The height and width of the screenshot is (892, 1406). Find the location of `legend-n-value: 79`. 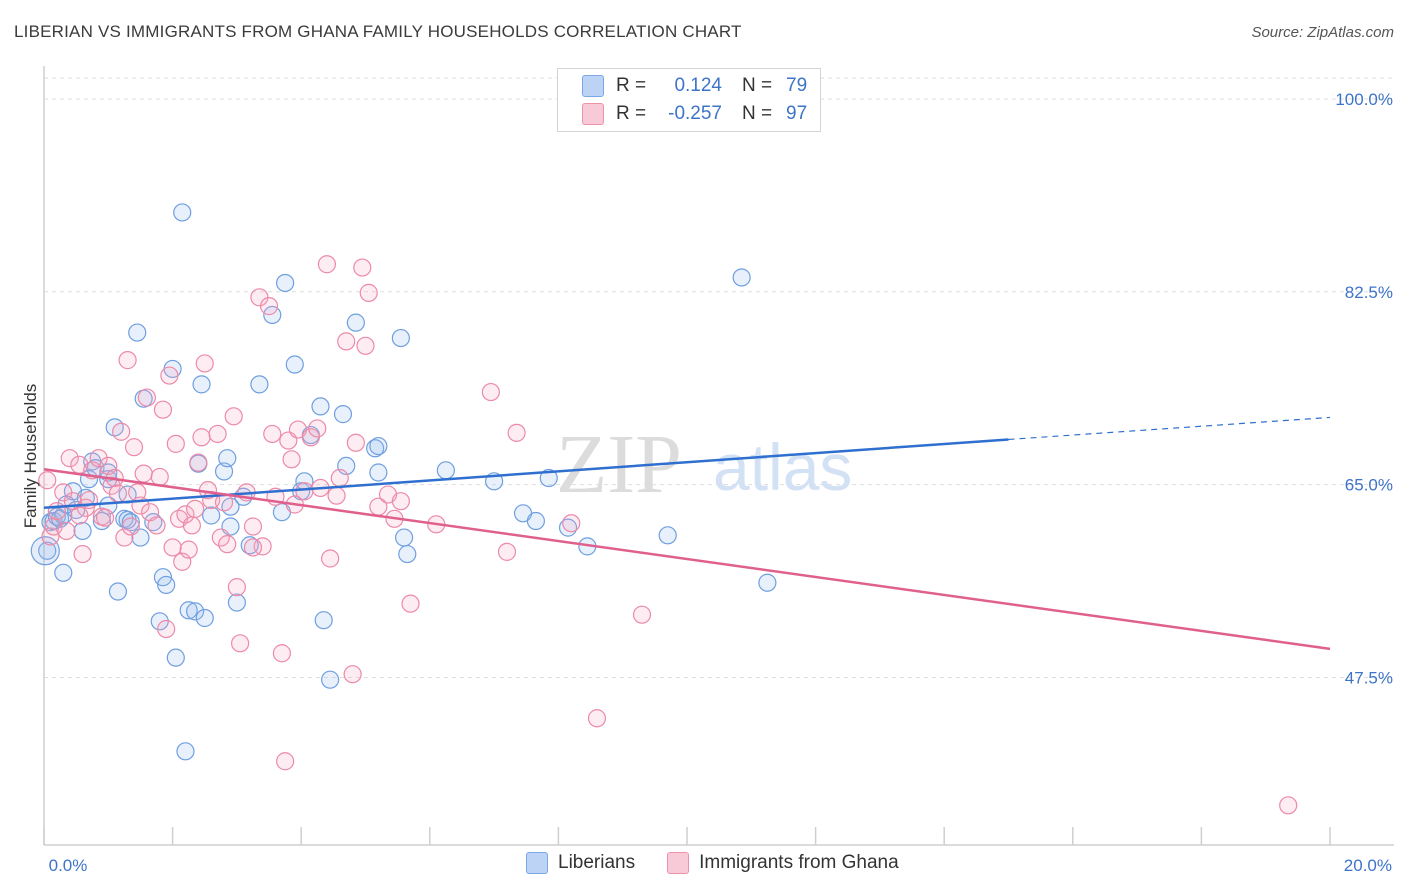

legend-n-value: 79 is located at coordinates (797, 85).